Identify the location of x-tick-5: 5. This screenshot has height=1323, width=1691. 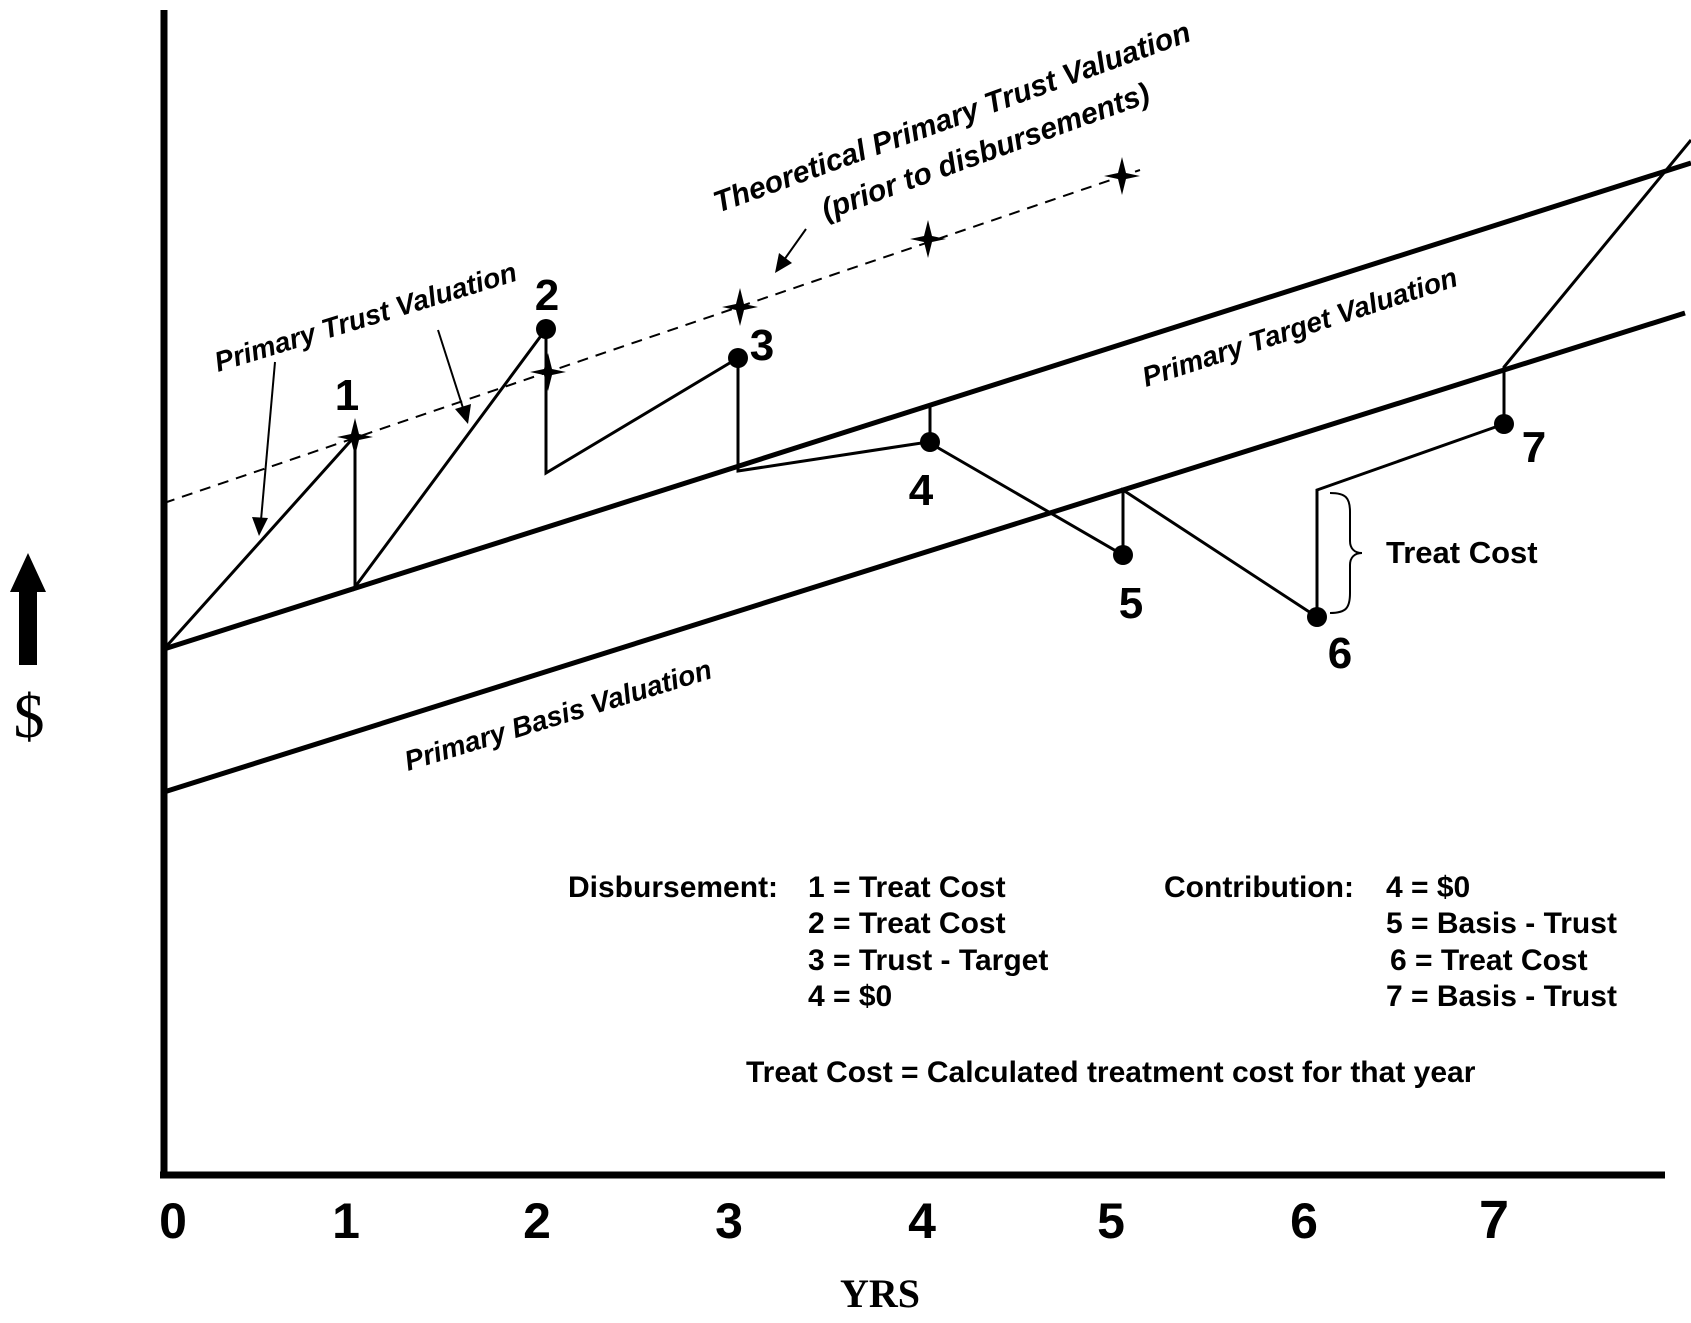
(1111, 1221).